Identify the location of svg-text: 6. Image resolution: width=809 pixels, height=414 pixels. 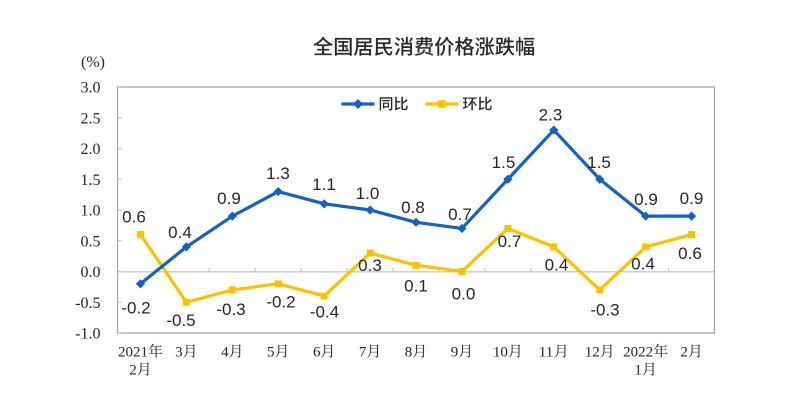
(317, 353).